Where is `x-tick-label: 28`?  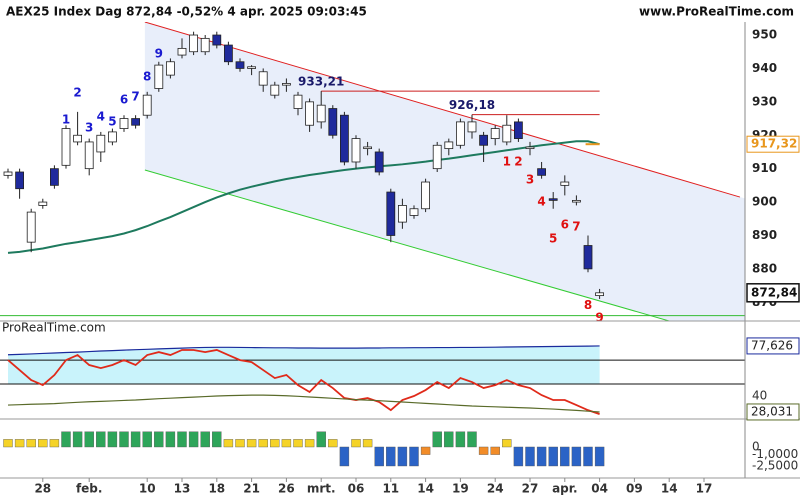
x-tick-label: 28 is located at coordinates (42, 489).